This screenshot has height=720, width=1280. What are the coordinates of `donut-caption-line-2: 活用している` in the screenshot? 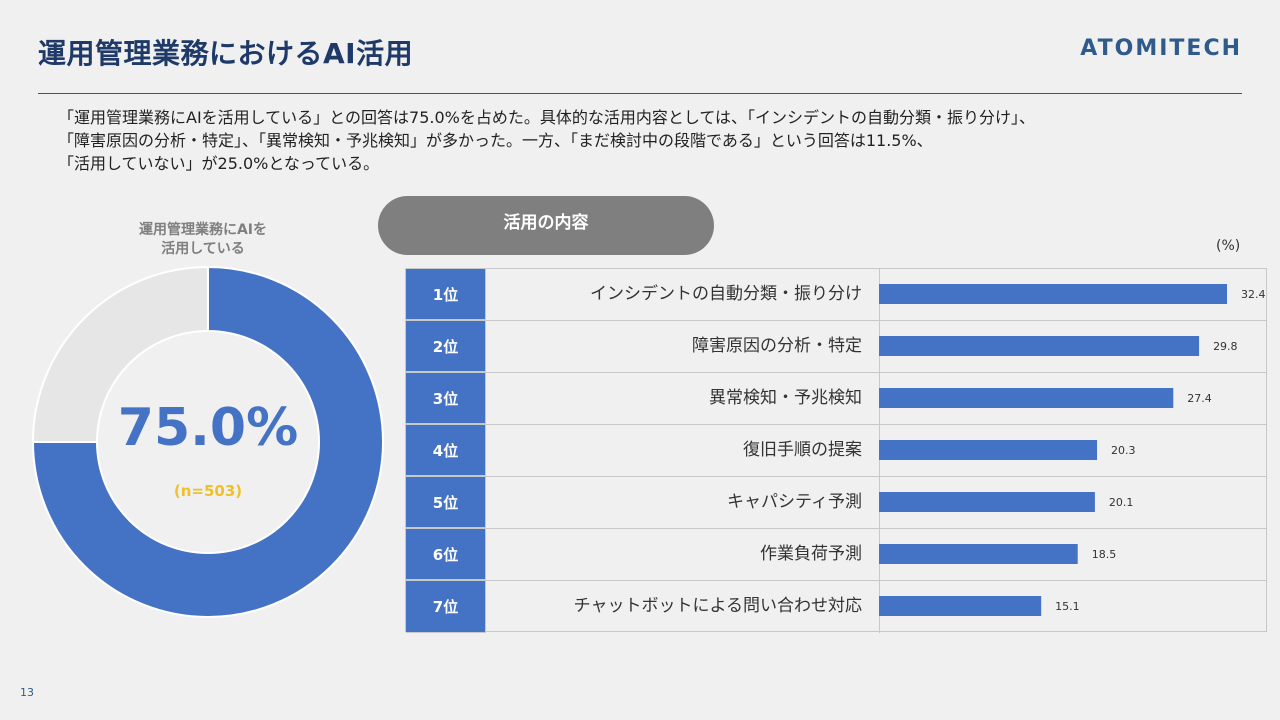 It's located at (203, 249).